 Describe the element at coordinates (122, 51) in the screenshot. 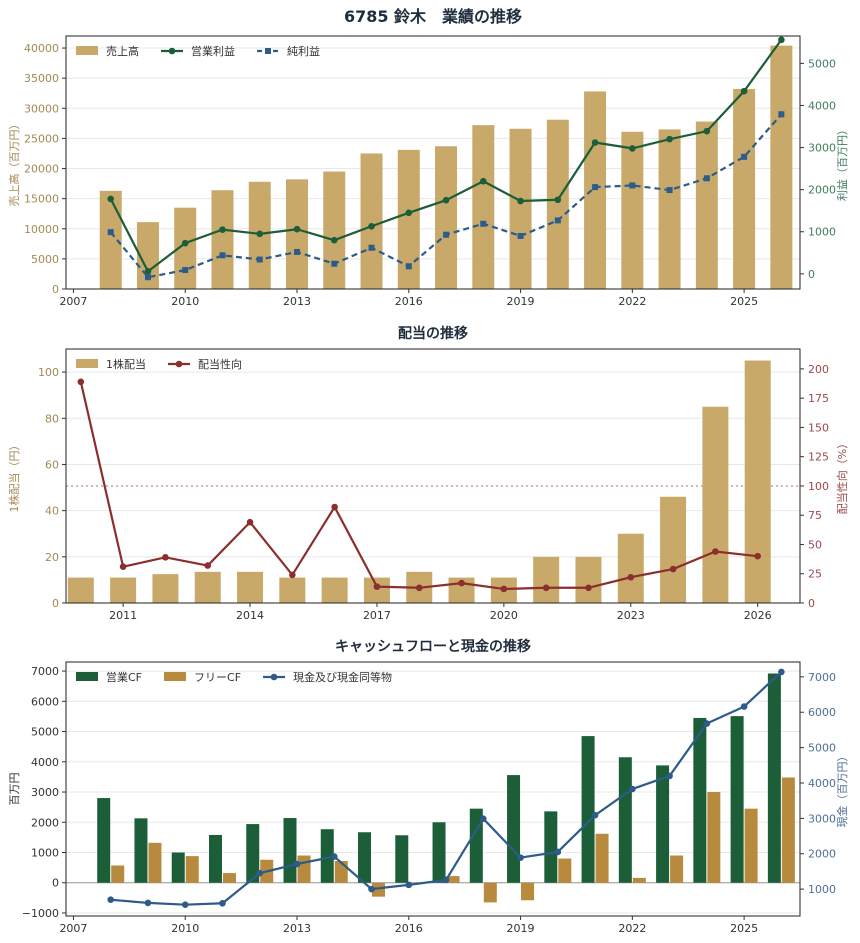

I see `legend-label: 売上高` at that location.